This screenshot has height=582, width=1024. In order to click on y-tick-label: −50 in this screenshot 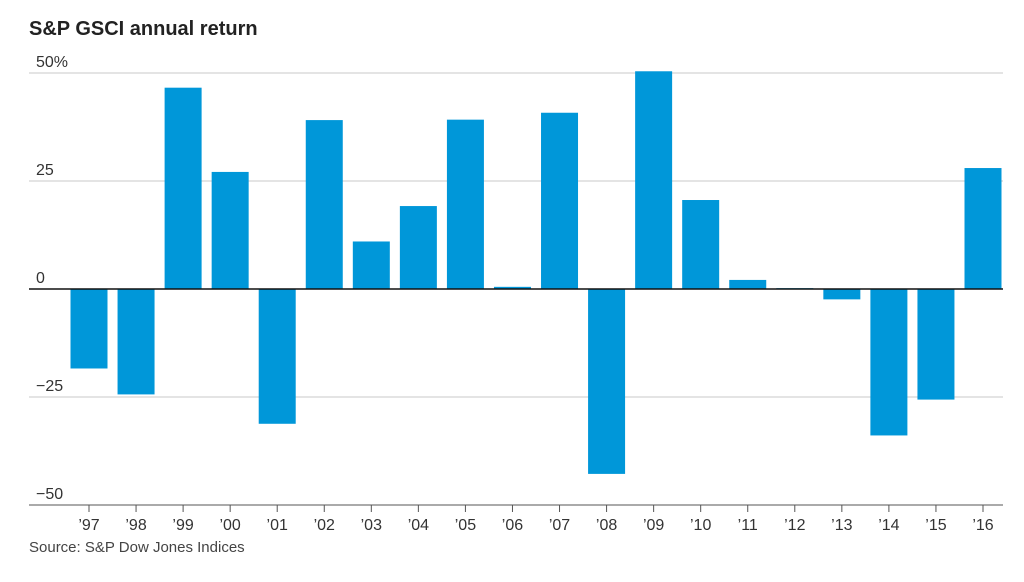, I will do `click(49, 494)`.